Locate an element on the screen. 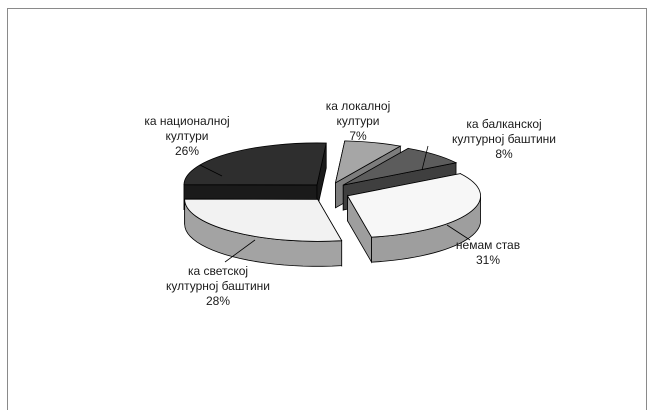 The width and height of the screenshot is (650, 410). slice-percent: 26% is located at coordinates (187, 151).